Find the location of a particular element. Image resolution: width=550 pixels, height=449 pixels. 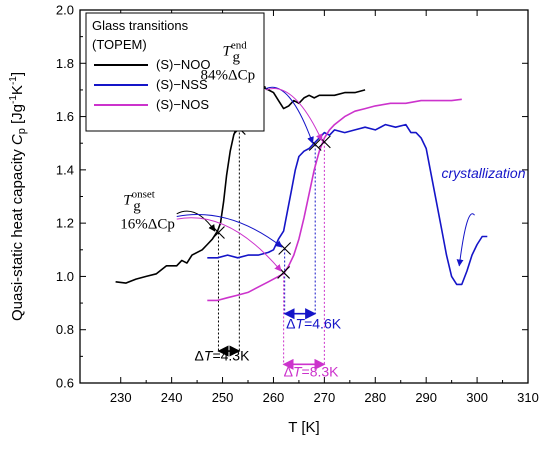

tg-end-var: T is located at coordinates (228, 51).